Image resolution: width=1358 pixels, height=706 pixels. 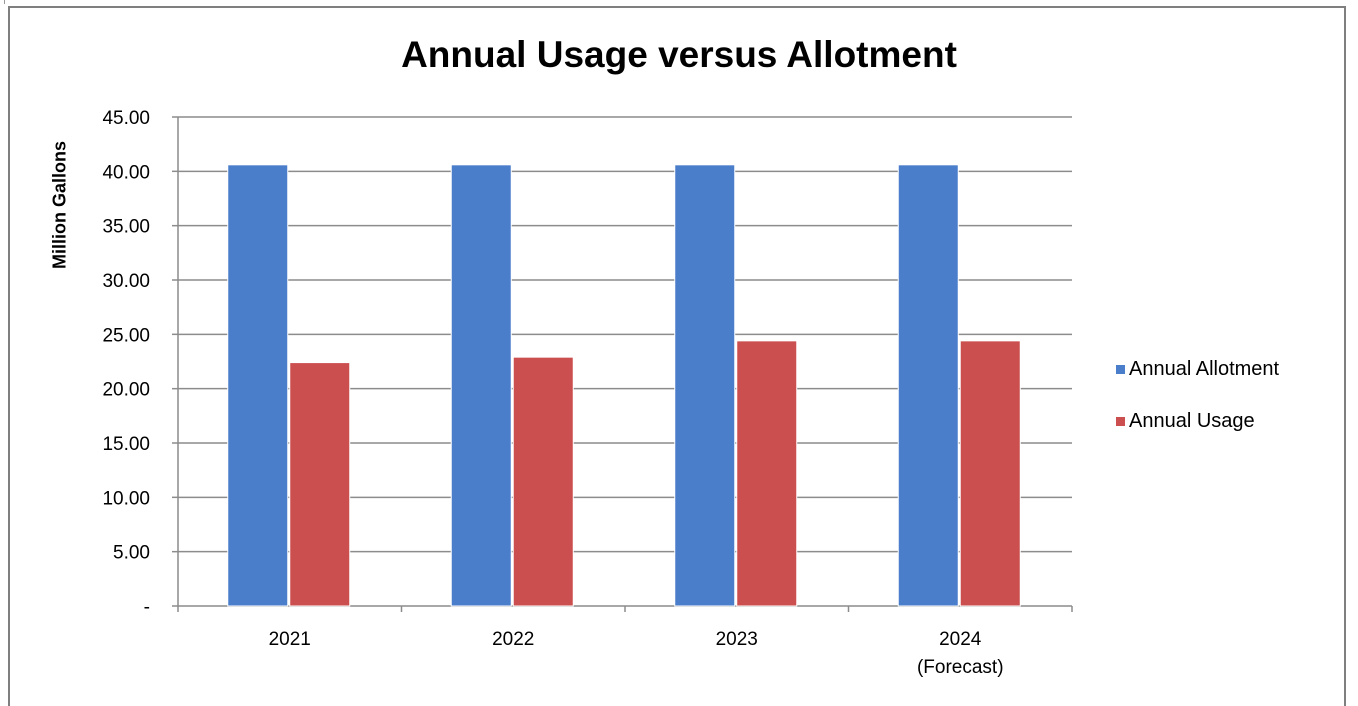 I want to click on legend-item-annual-usage: Annual Usage, so click(x=1197, y=421).